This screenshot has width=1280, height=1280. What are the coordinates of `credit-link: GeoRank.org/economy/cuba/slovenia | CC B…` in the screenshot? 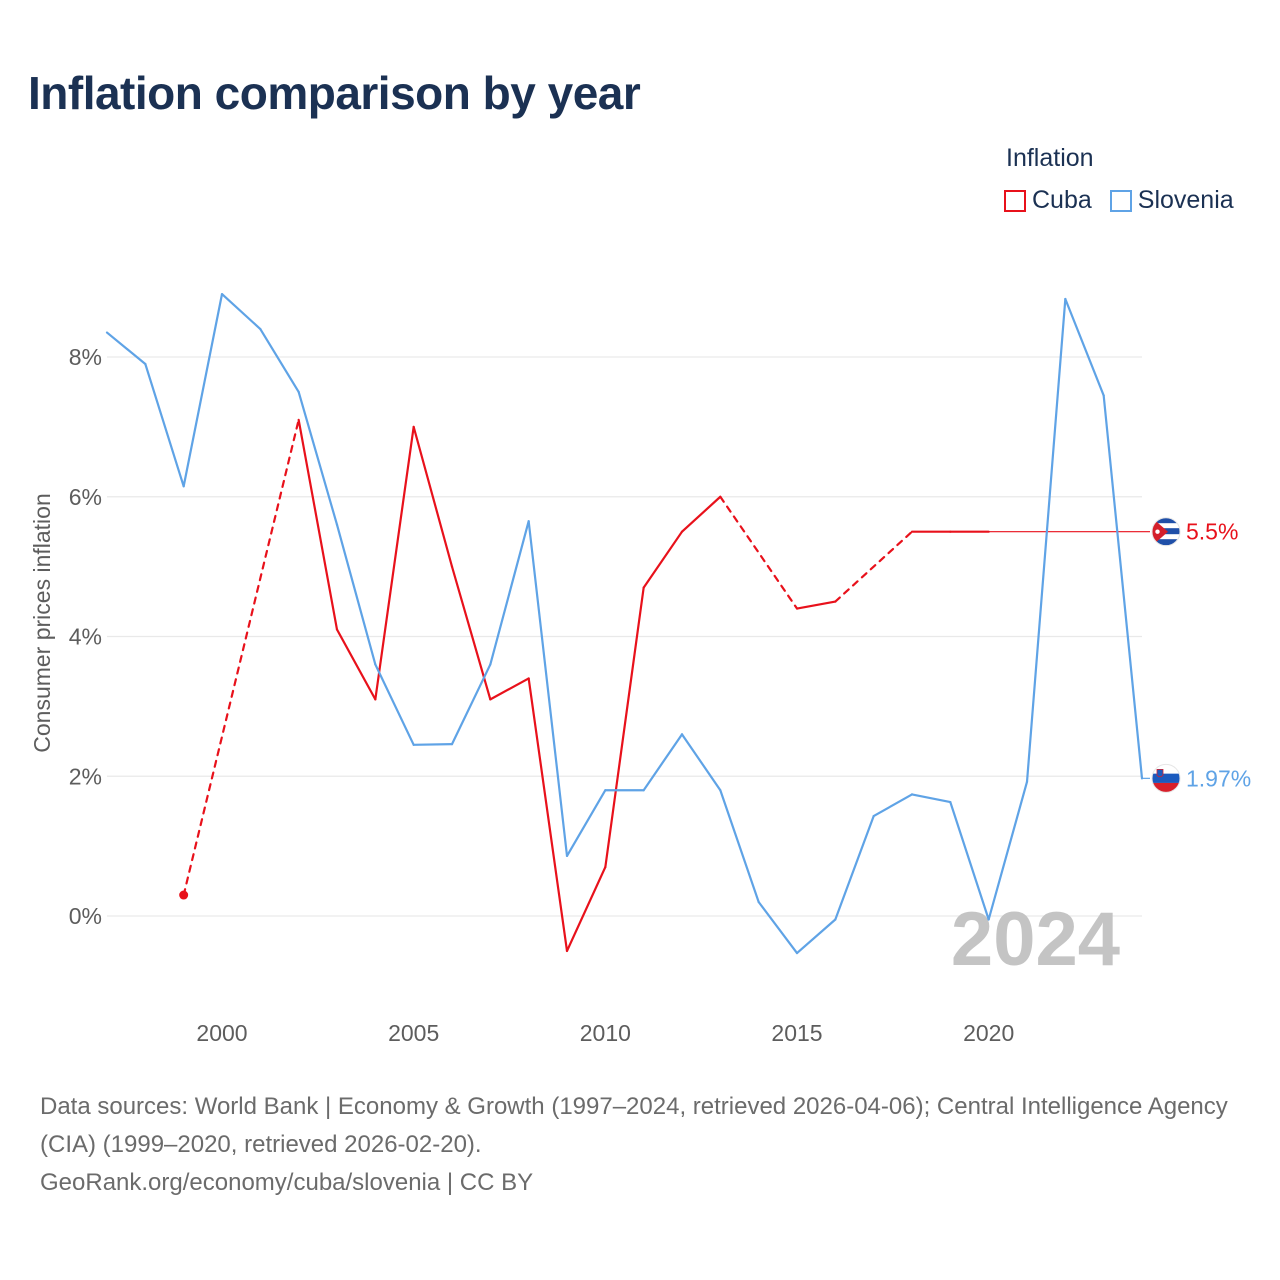 It's located at (287, 1182).